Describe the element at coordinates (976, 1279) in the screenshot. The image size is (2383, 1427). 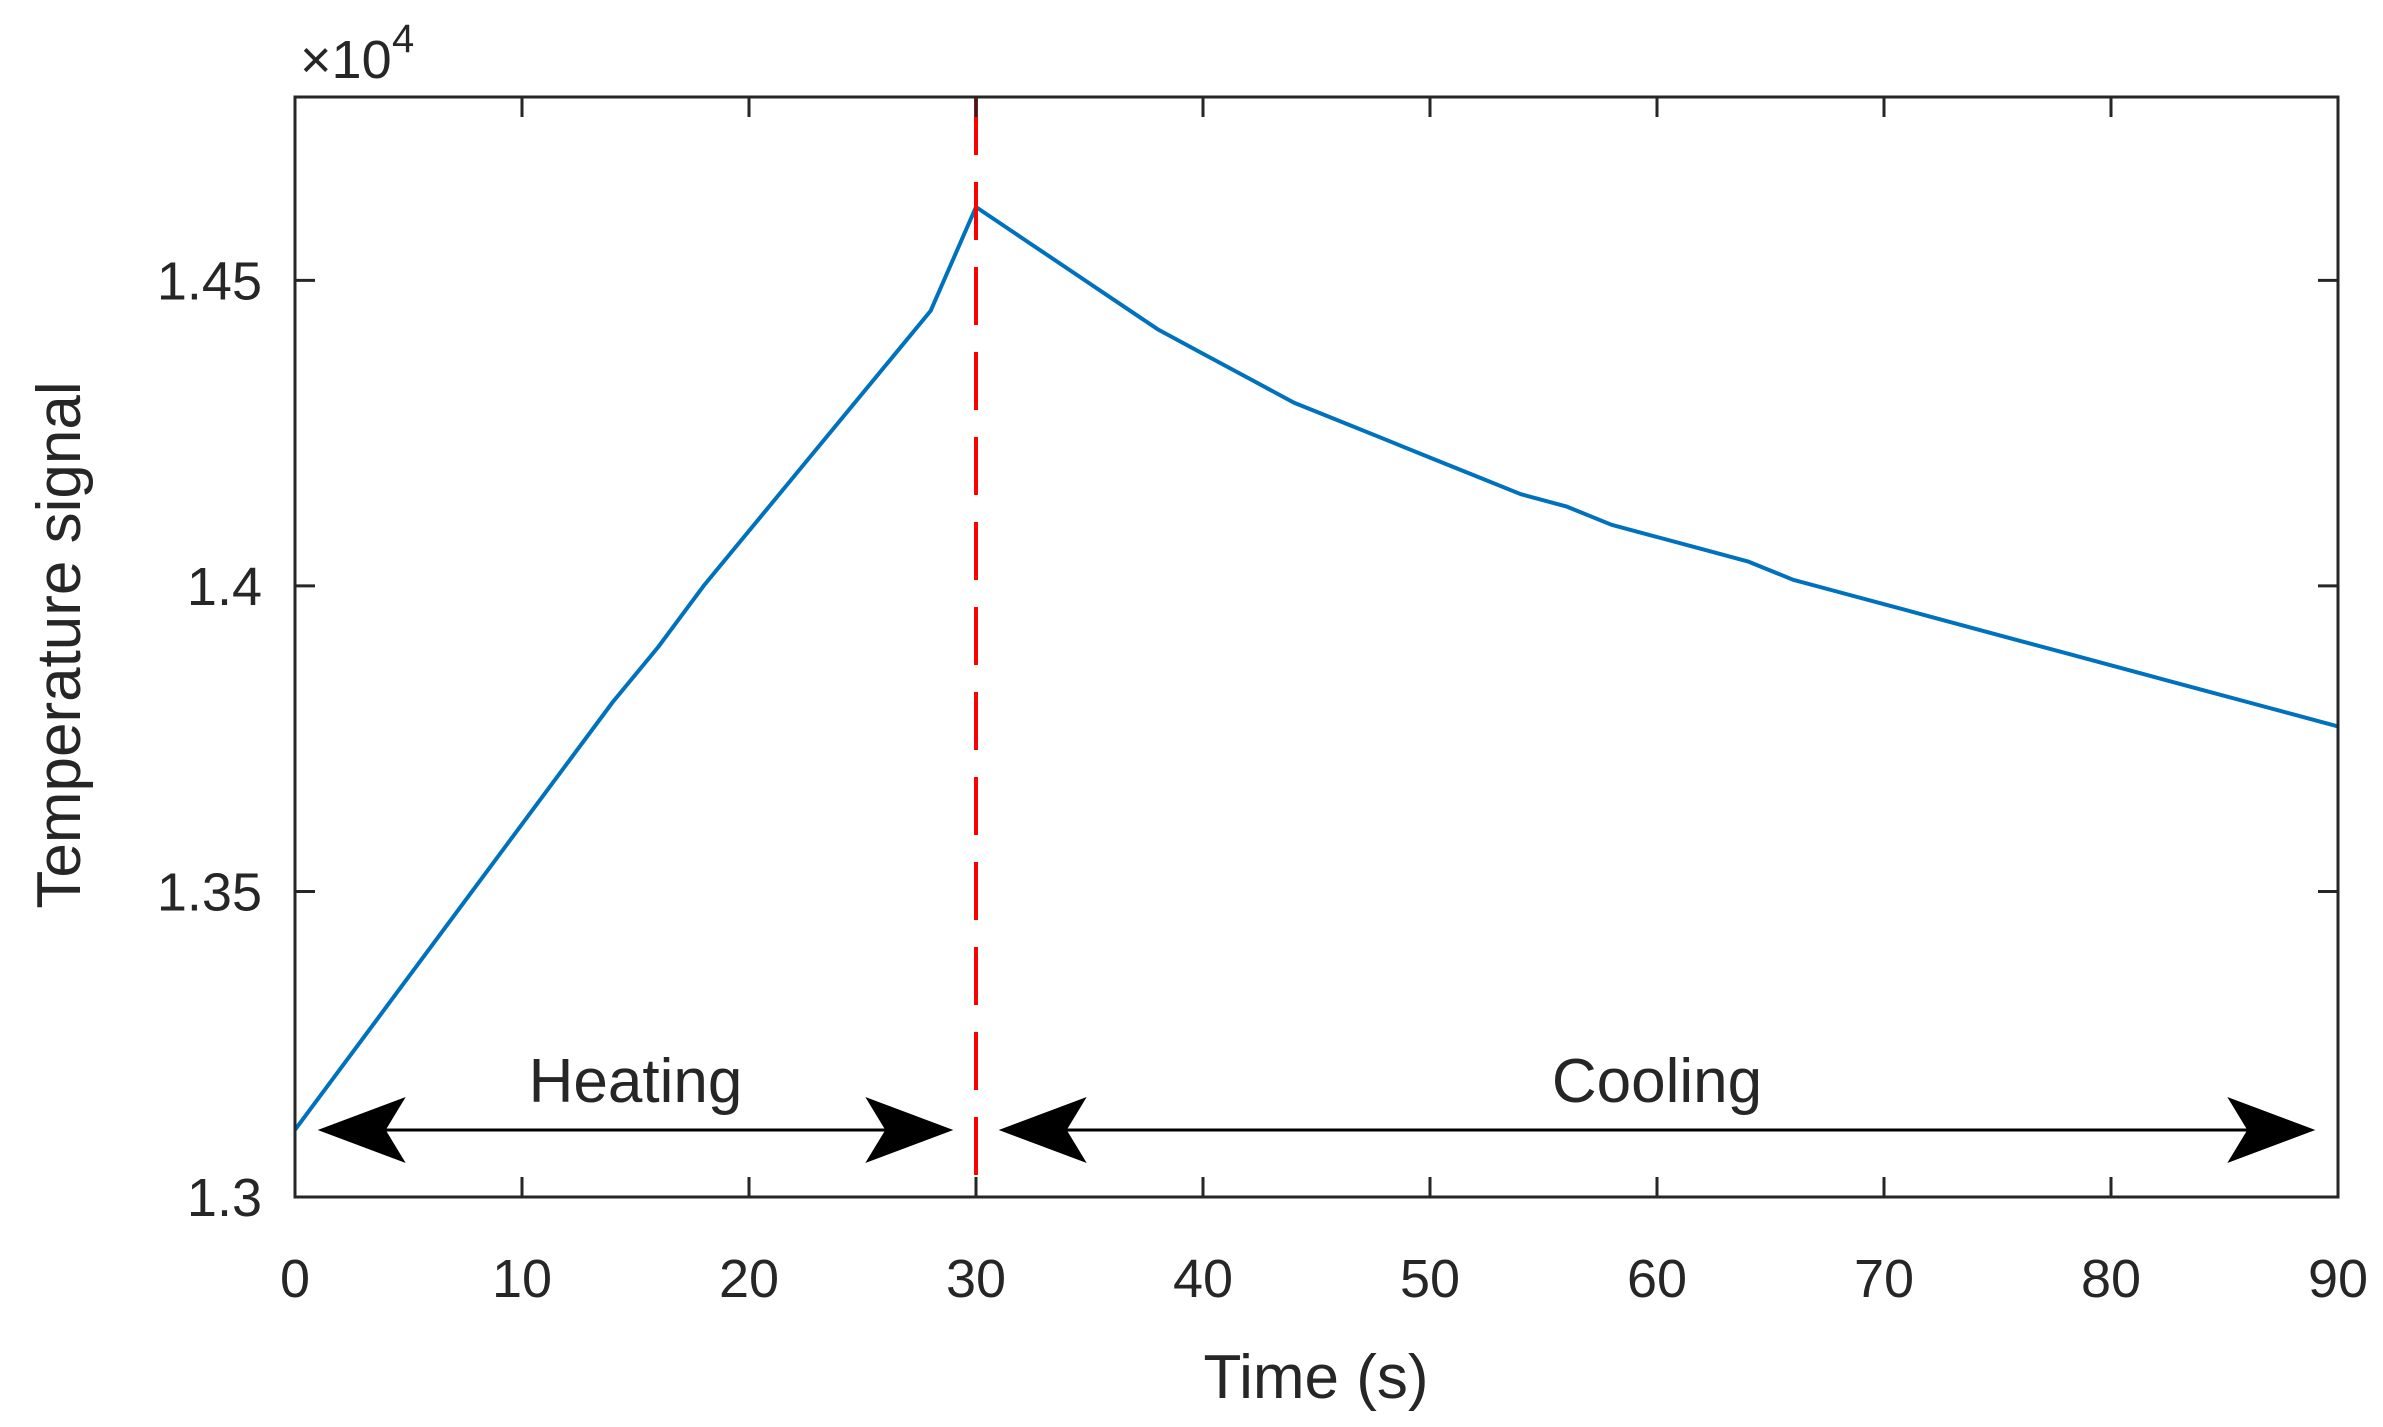
I see `x-tick-label: 30` at that location.